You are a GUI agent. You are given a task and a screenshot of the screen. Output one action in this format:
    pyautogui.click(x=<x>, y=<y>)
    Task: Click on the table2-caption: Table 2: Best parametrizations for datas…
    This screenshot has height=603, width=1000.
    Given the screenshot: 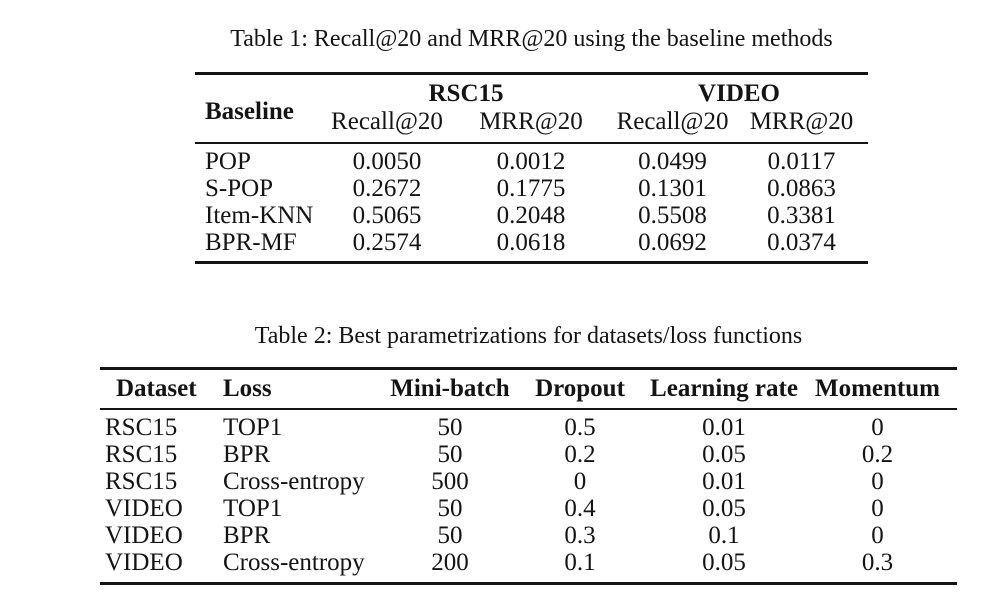 What is the action you would take?
    pyautogui.click(x=528, y=336)
    